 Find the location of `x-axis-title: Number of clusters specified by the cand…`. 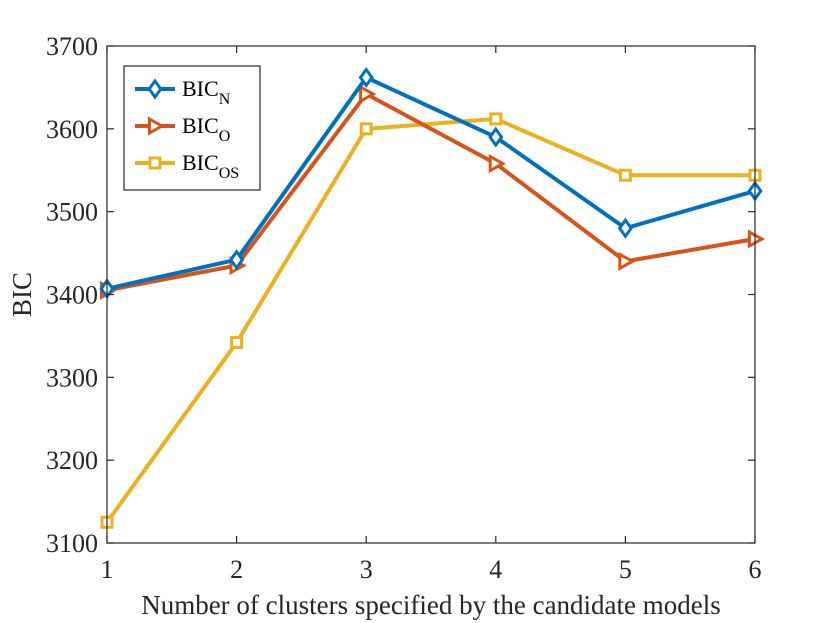

x-axis-title: Number of clusters specified by the cand… is located at coordinates (431, 605).